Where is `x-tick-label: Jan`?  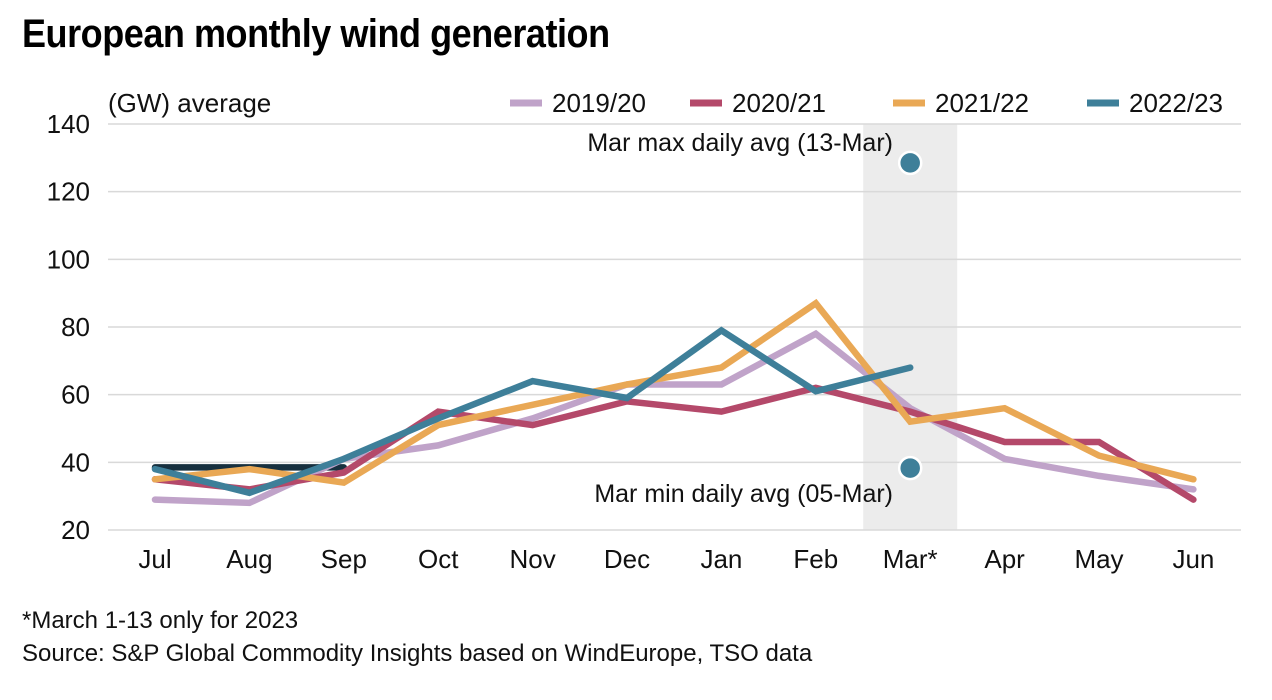 x-tick-label: Jan is located at coordinates (721, 559).